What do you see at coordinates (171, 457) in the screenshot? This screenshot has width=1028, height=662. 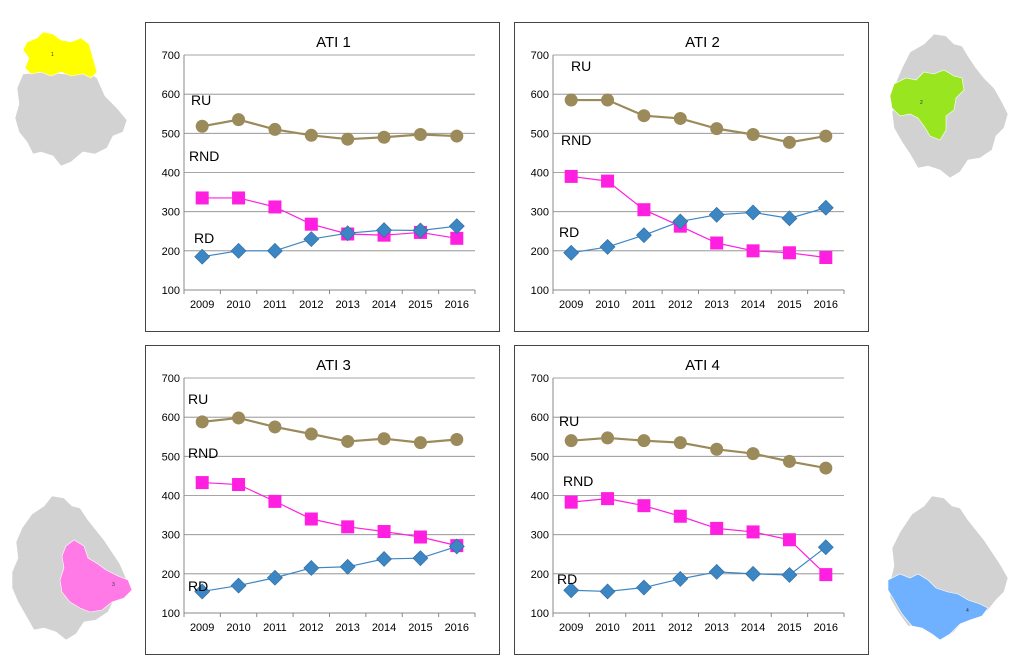 I see `y-tick-label: 500` at bounding box center [171, 457].